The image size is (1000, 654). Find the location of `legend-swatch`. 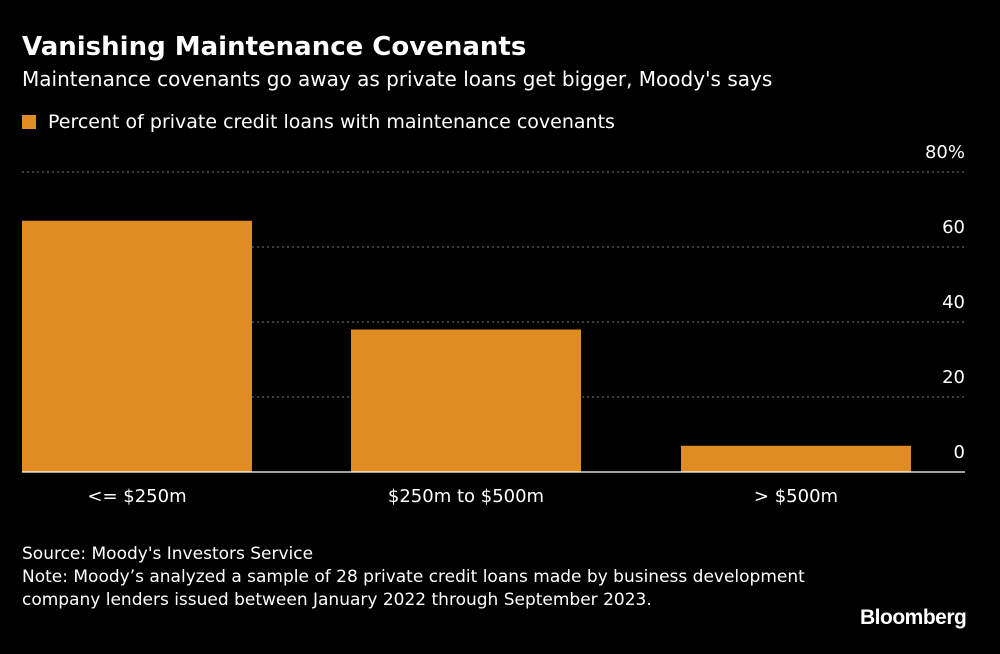

legend-swatch is located at coordinates (29, 122).